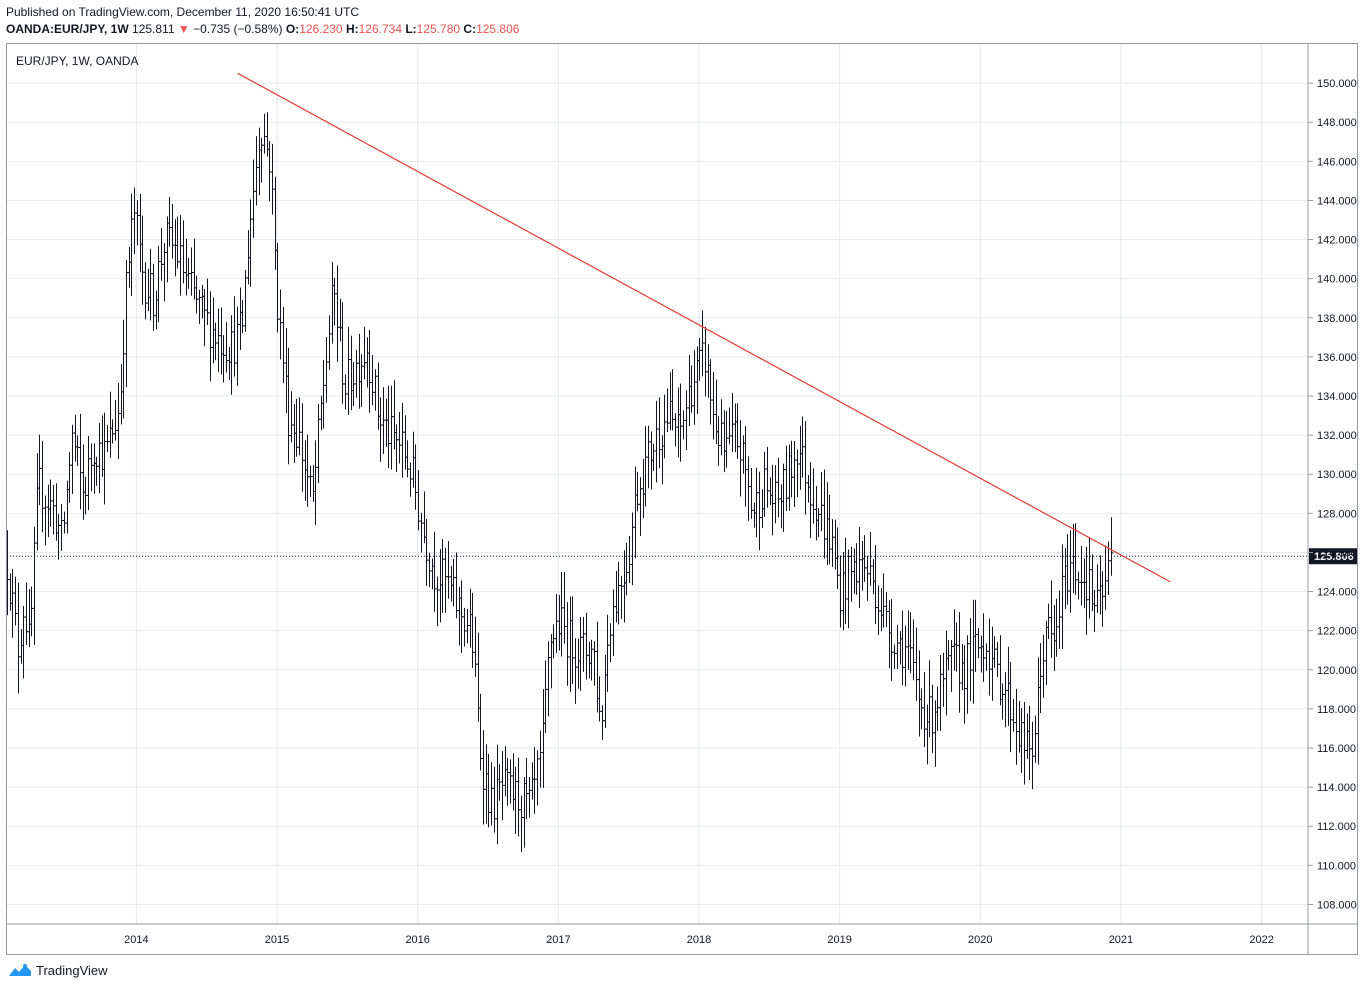 This screenshot has width=1366, height=989. I want to click on y-tick-label: 132.000, so click(1337, 436).